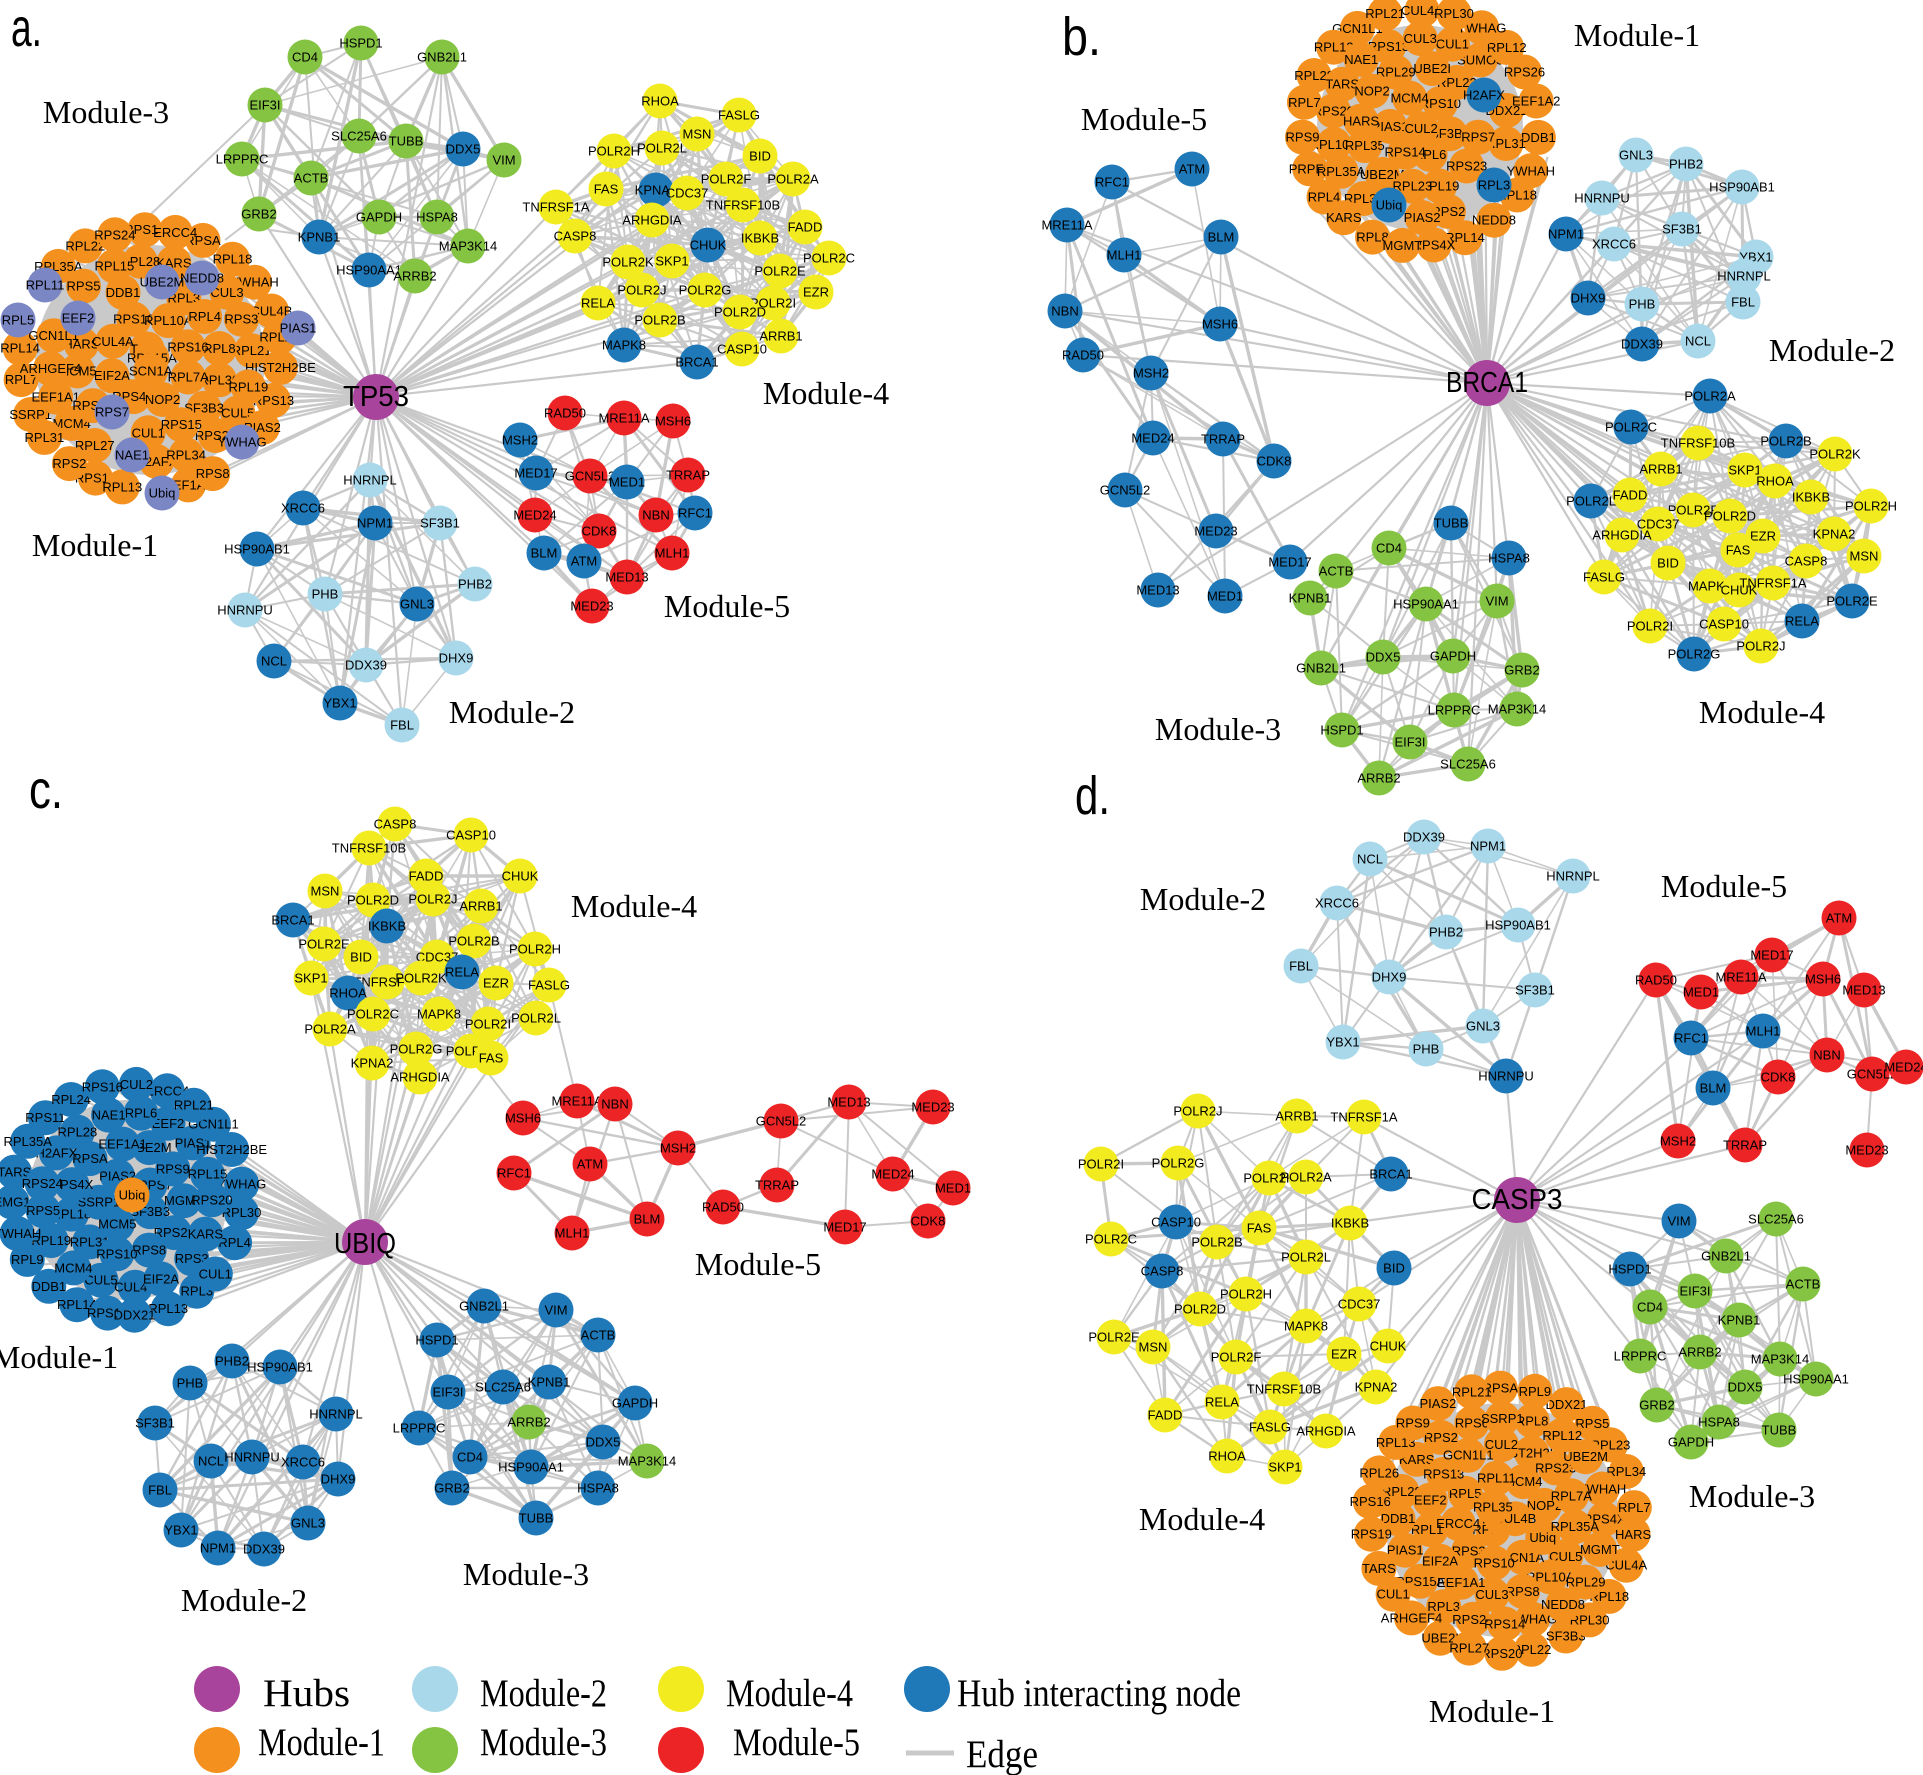  I want to click on svg-text: MED17, so click(844, 1227).